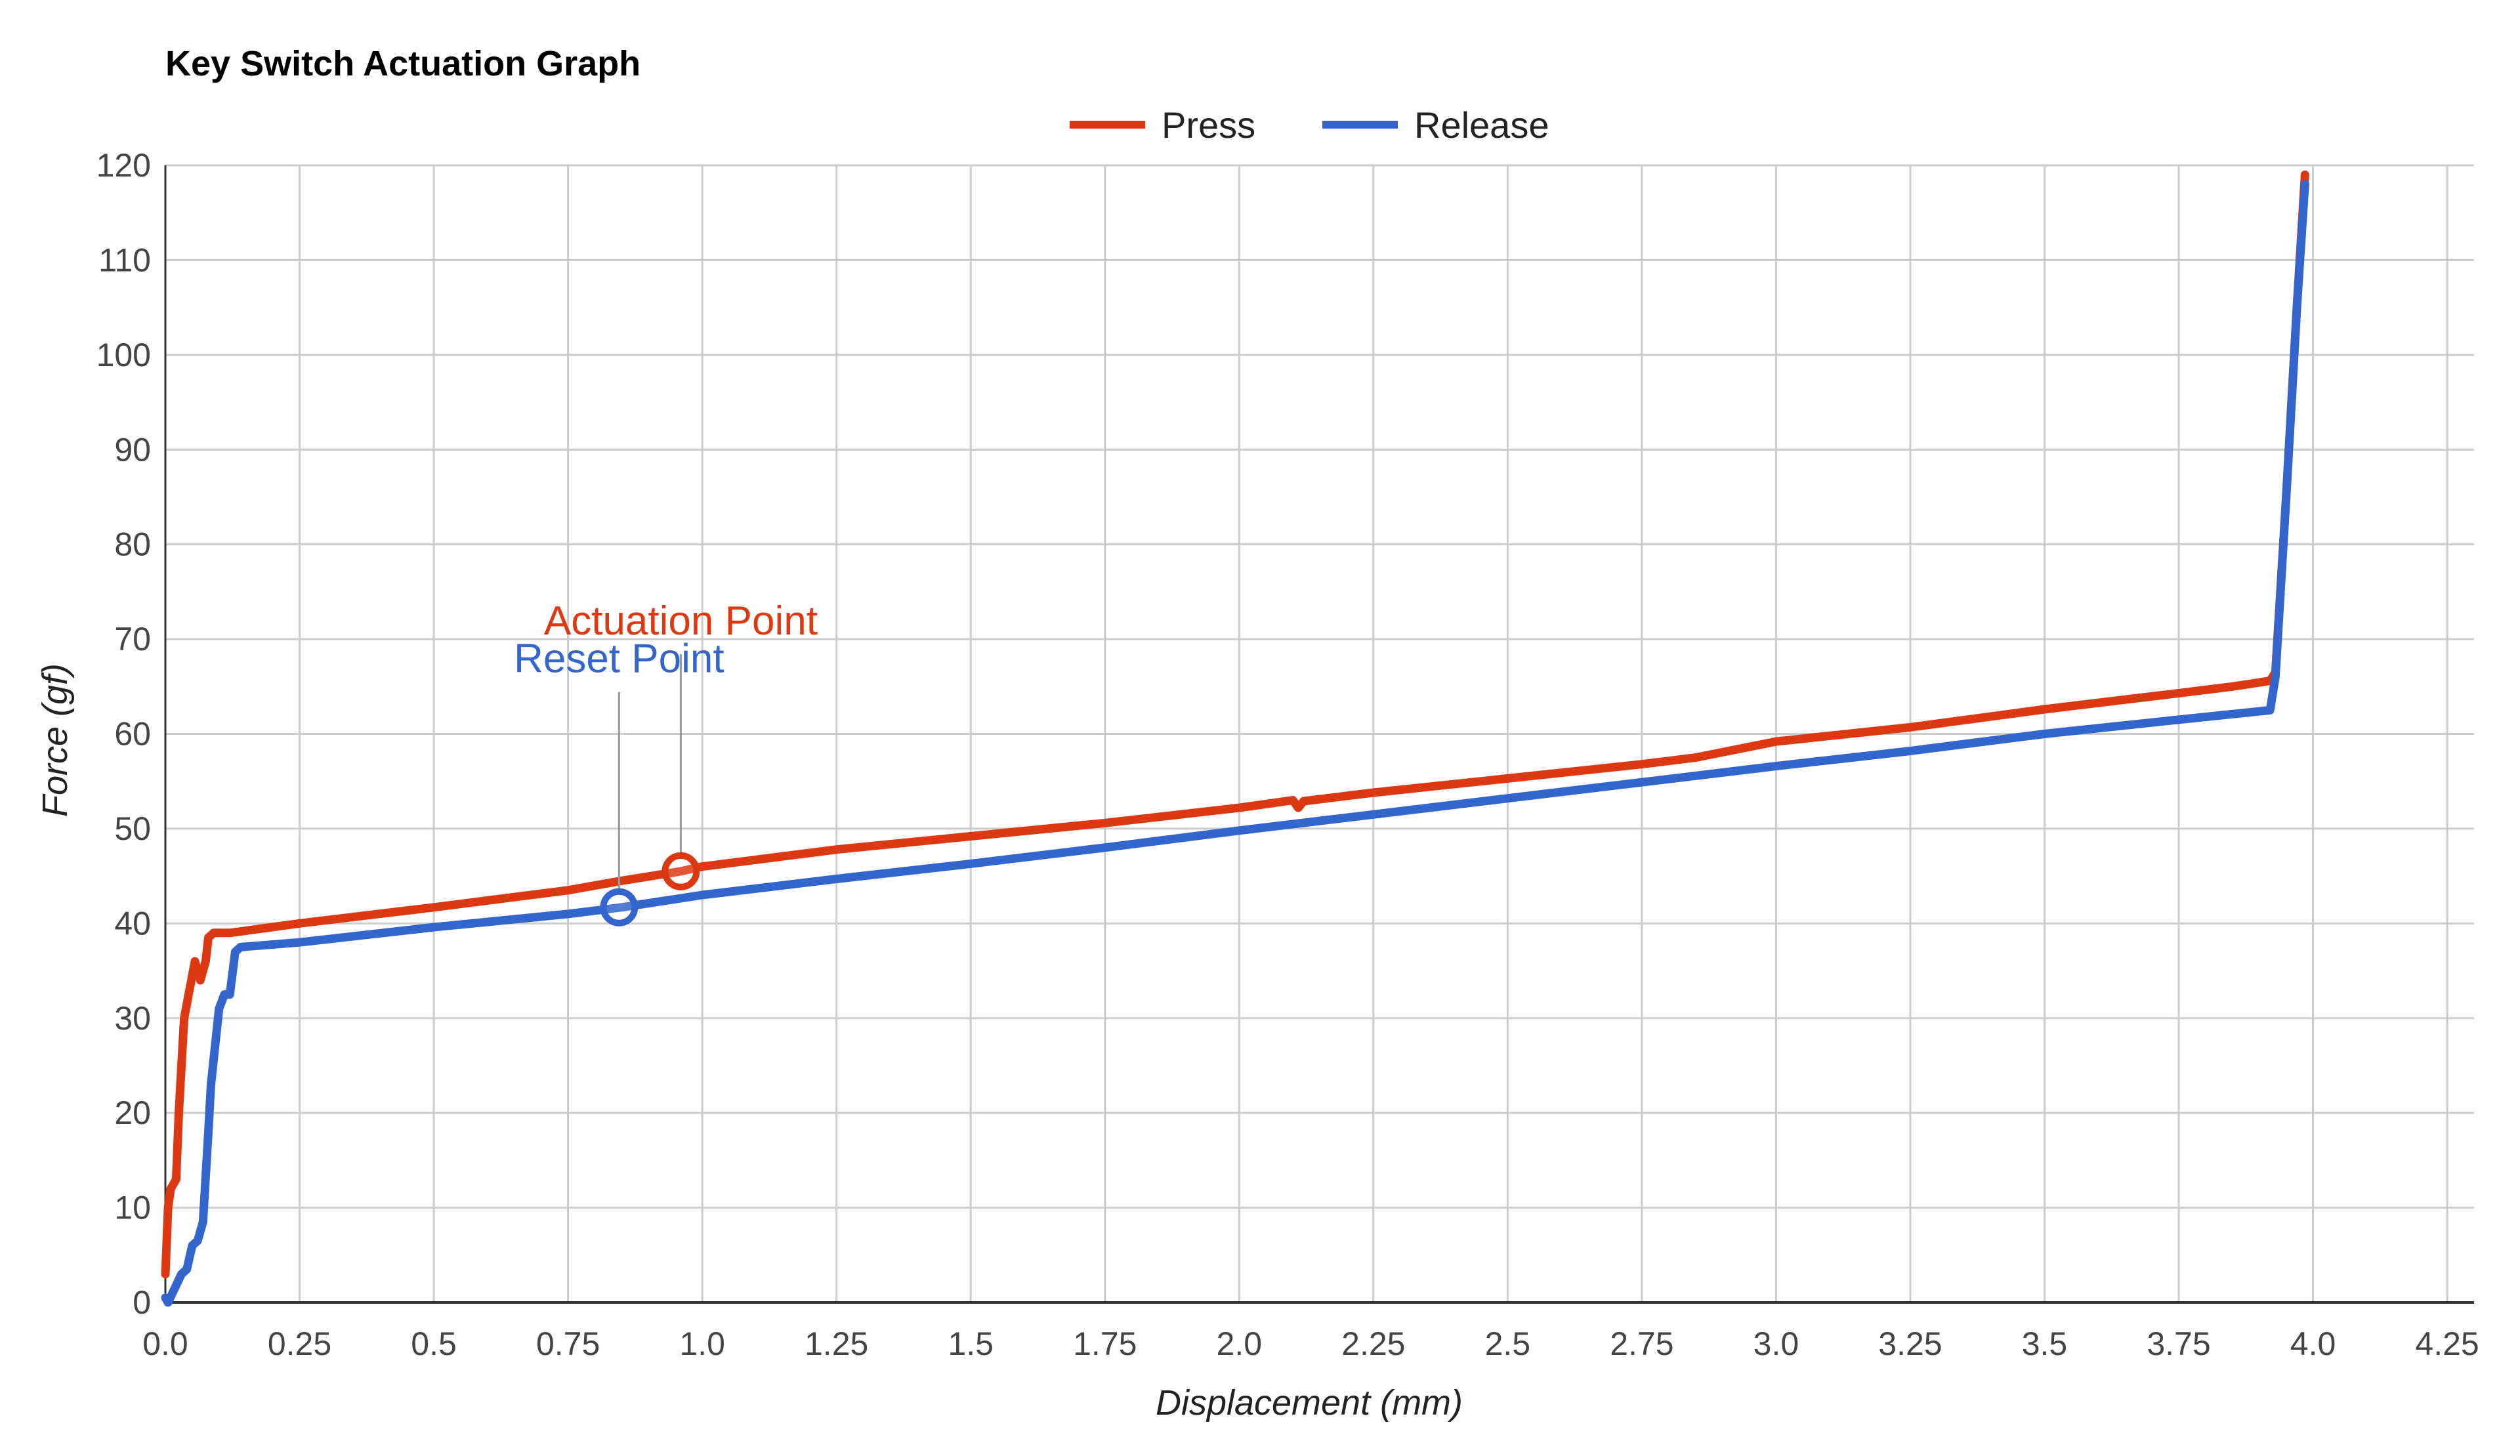  What do you see at coordinates (2313, 1343) in the screenshot?
I see `x-tick-label: 4.0` at bounding box center [2313, 1343].